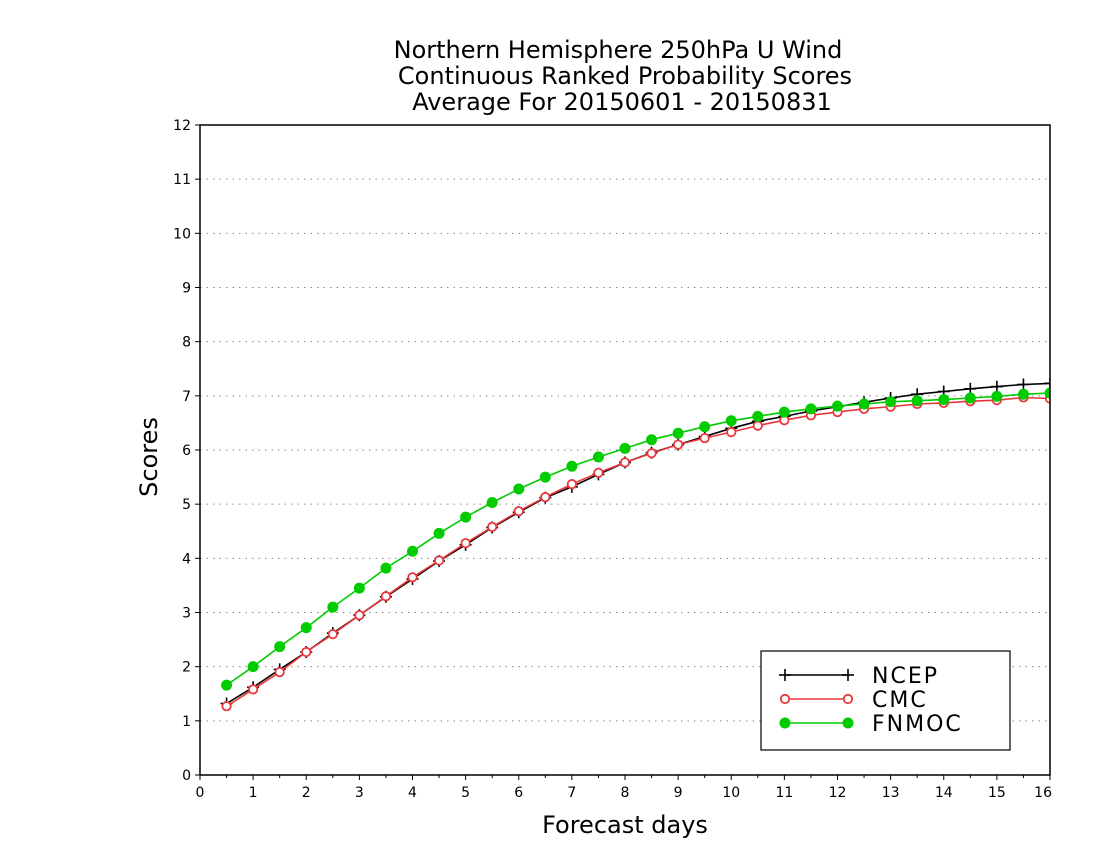 The height and width of the screenshot is (850, 1100). Describe the element at coordinates (182, 126) in the screenshot. I see `y-tick-label: 12` at that location.